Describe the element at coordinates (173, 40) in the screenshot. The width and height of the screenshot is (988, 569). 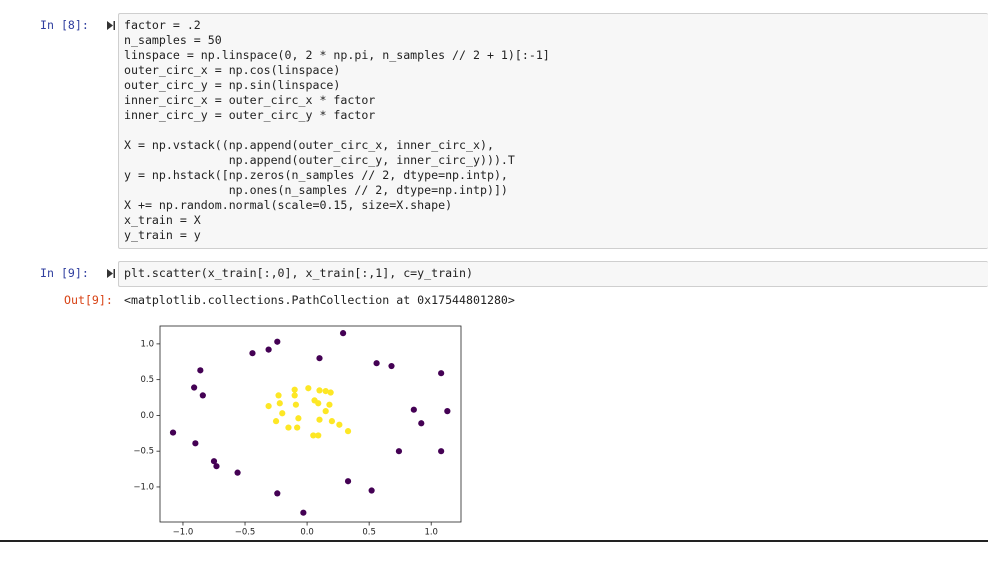
I see `code-line: n_samples = 50` at that location.